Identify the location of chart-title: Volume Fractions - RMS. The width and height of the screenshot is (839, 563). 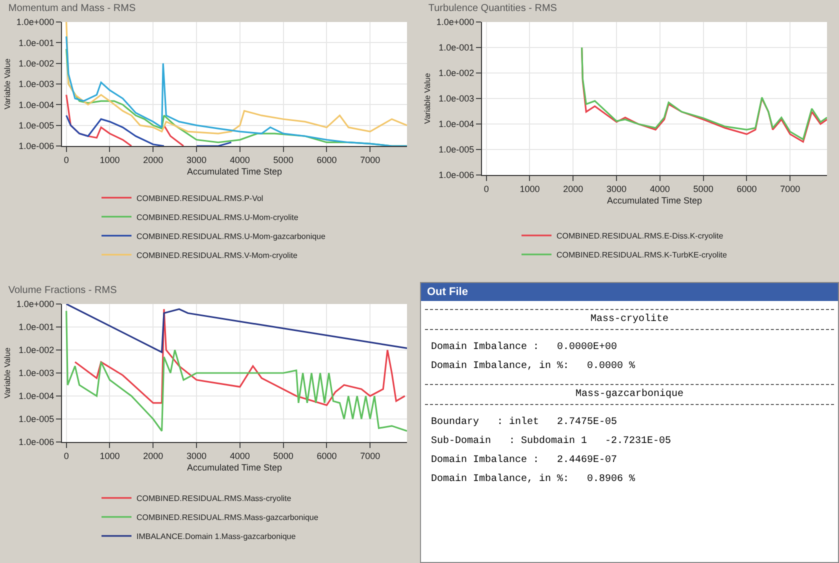
(63, 290).